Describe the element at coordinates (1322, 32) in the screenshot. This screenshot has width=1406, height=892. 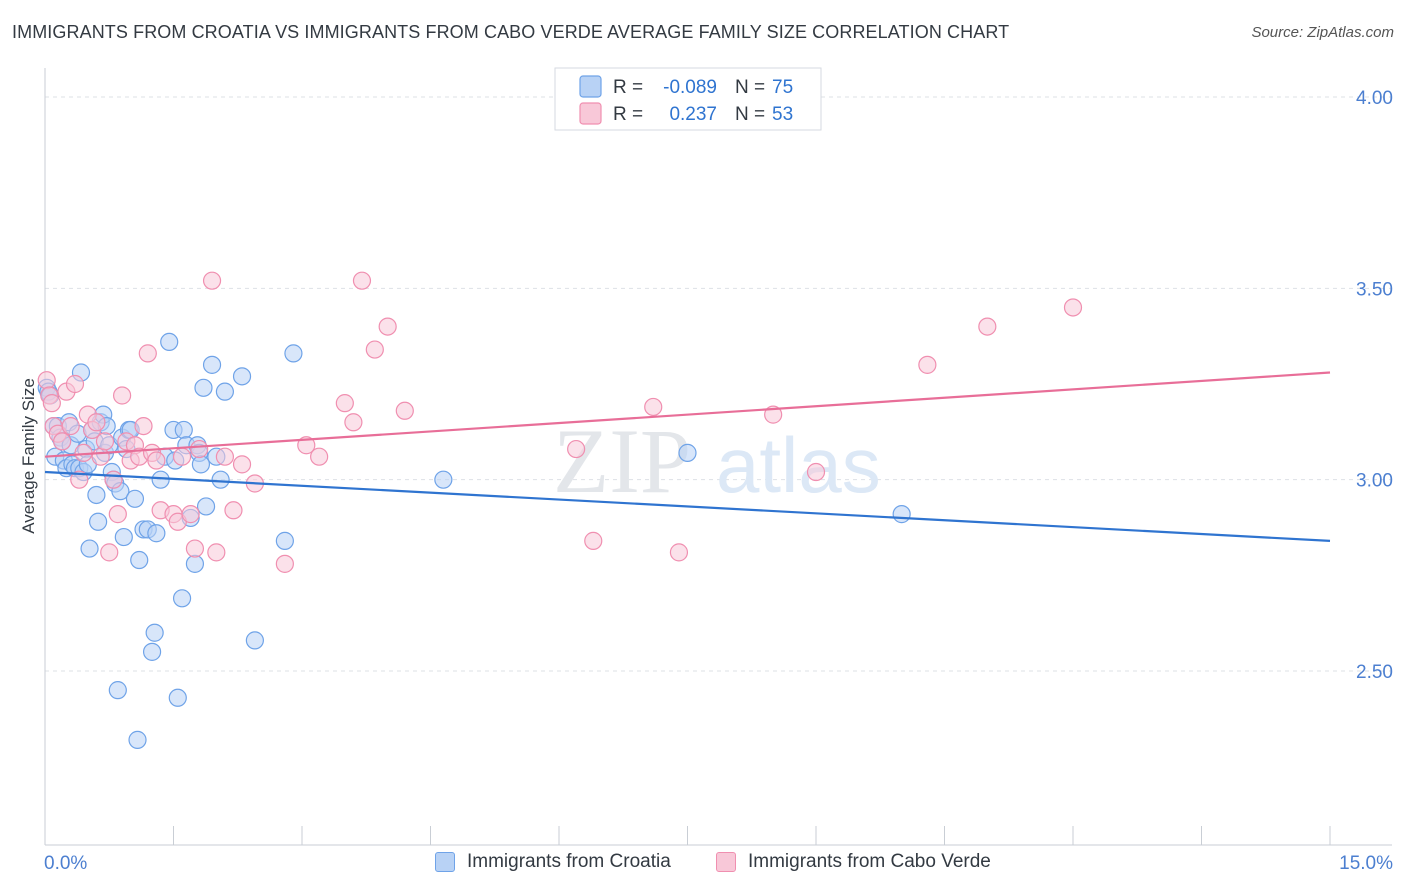
I see `source-credit: Source: ZipAtlas.com` at that location.